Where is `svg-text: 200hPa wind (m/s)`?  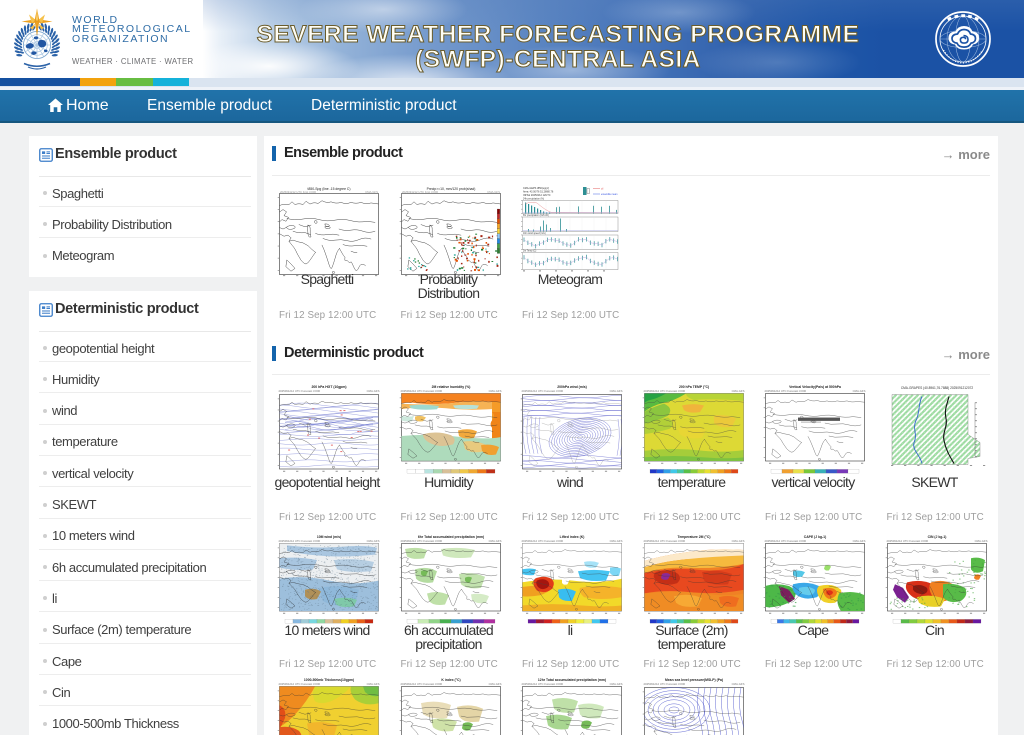 svg-text: 200hPa wind (m/s) is located at coordinates (572, 387).